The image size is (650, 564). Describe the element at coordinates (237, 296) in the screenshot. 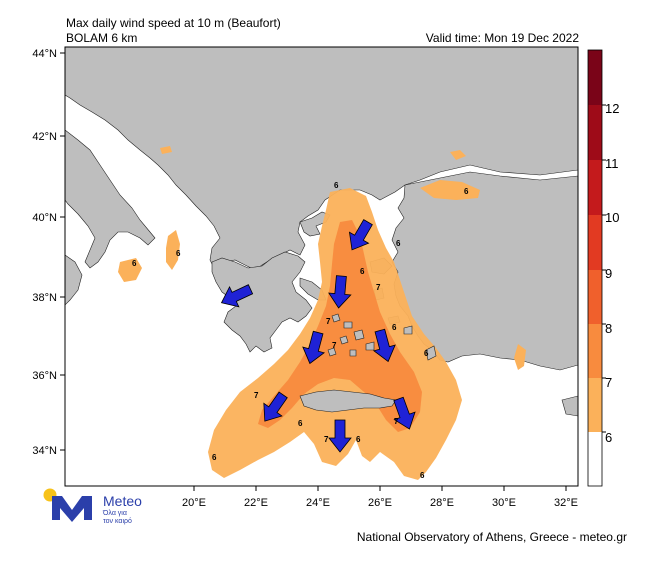

I see `wind-arrow-ionian` at that location.